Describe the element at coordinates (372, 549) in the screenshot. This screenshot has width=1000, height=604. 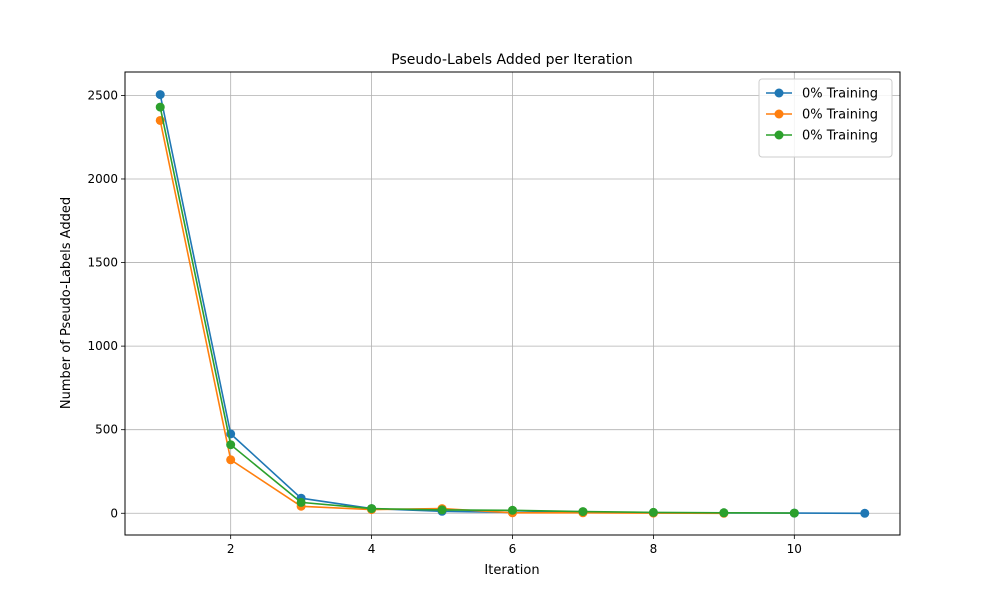
I see `x-tick-label: 4` at that location.